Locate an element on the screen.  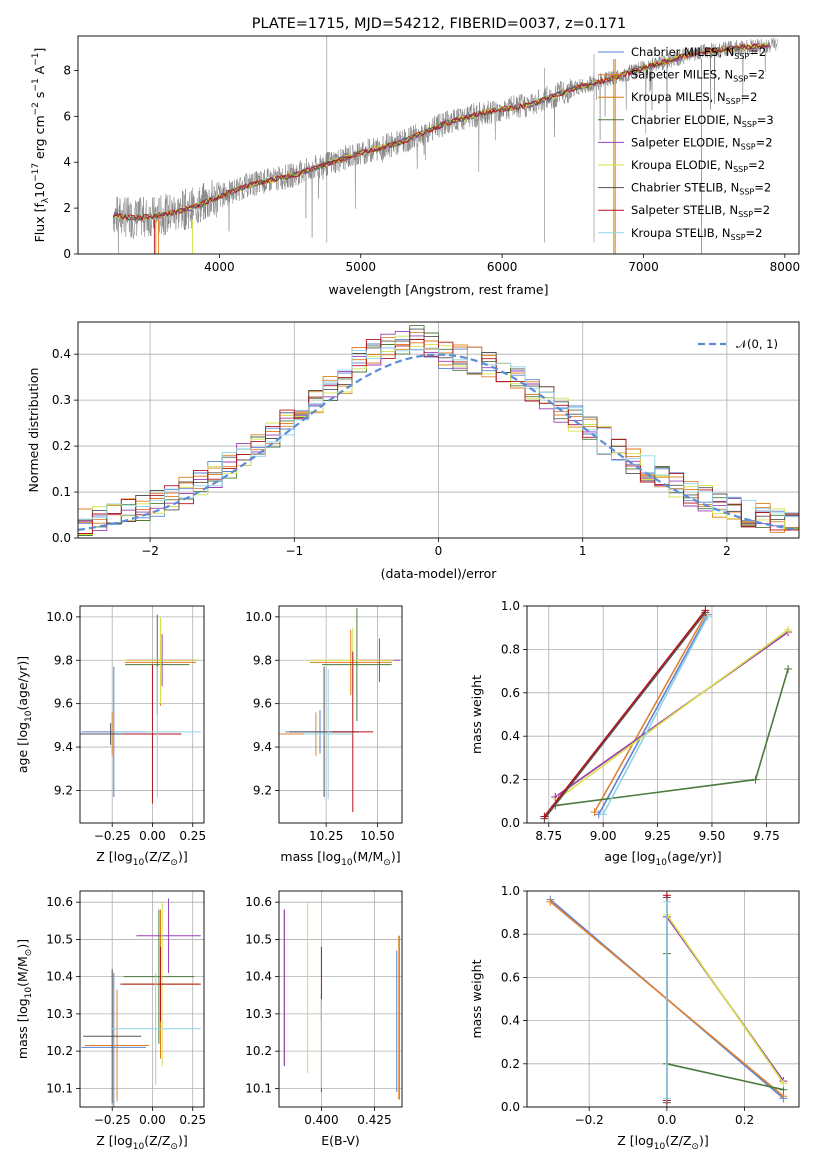
x-tick-label: 8.75 is located at coordinates (548, 836).